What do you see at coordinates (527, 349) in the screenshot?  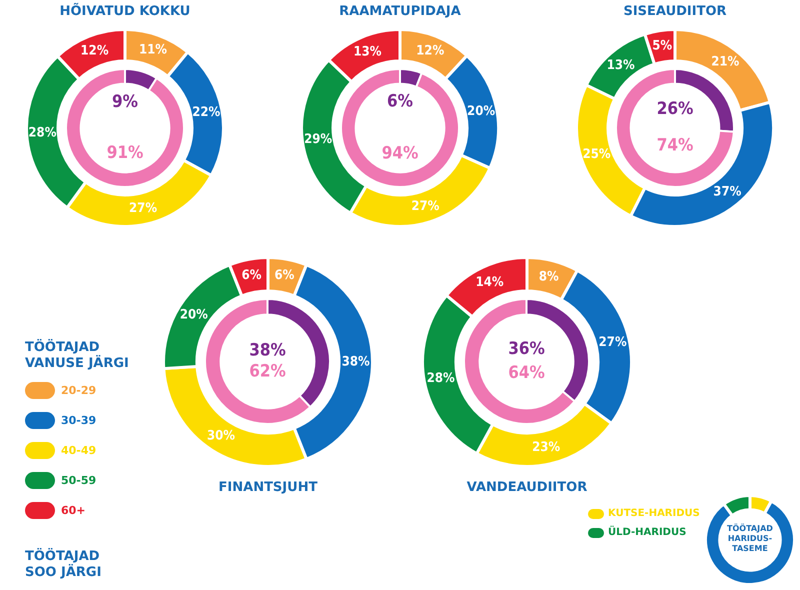 I see `data-label: 36%` at bounding box center [527, 349].